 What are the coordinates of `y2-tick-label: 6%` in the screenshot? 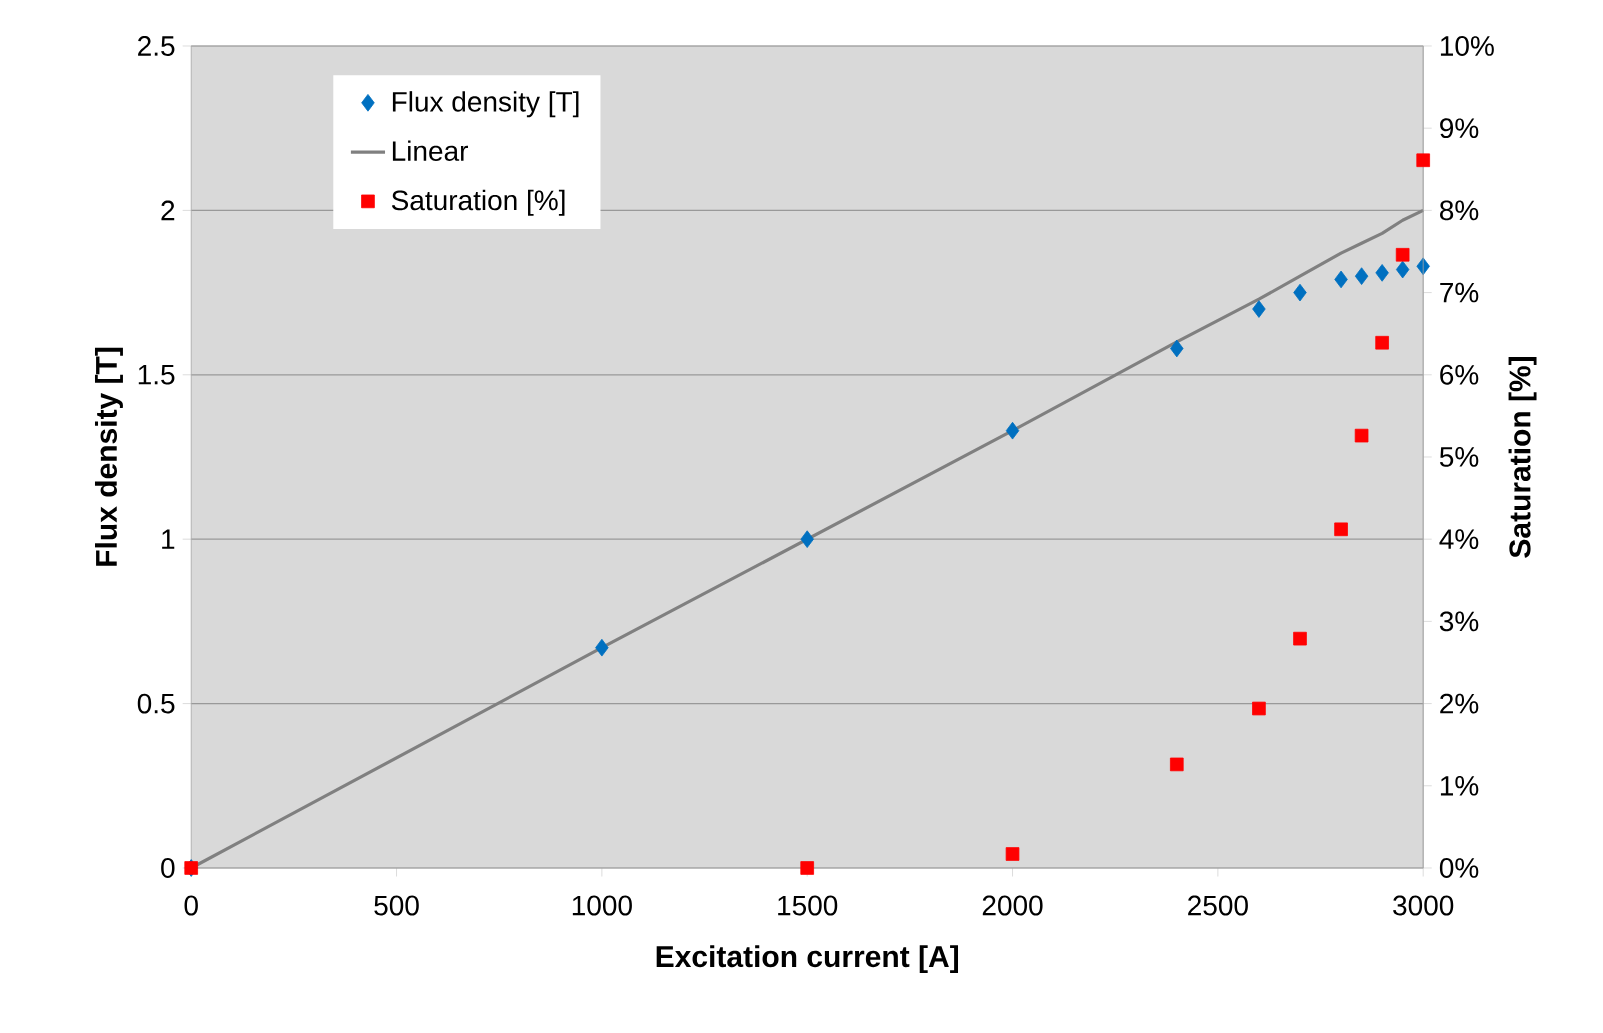 It's located at (1459, 375).